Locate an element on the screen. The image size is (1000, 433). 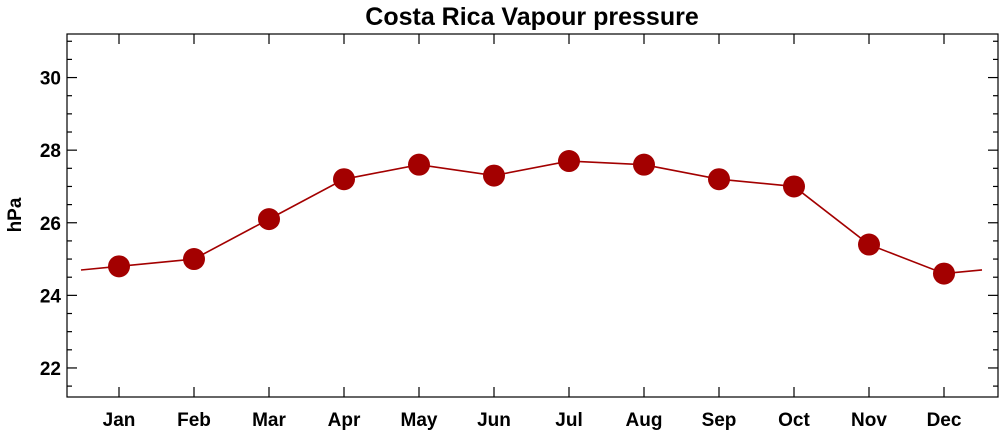
data-point-jan is located at coordinates (119, 266).